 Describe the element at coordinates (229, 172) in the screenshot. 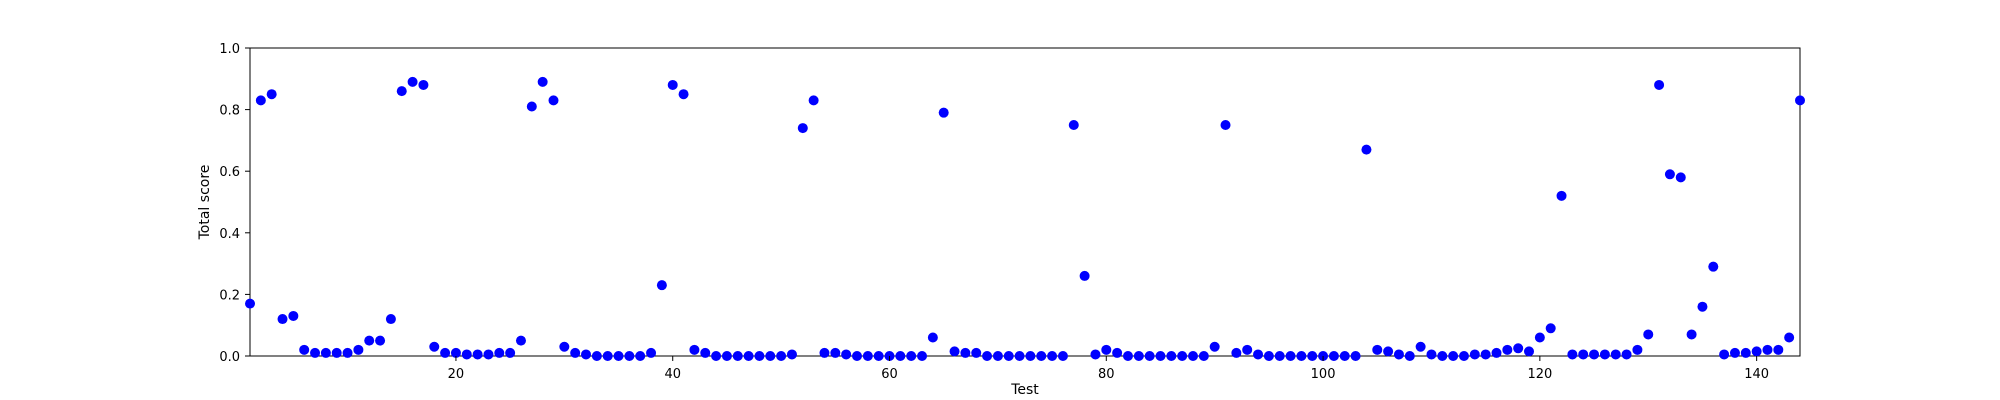

I see `y-tick-label: 0.6` at that location.